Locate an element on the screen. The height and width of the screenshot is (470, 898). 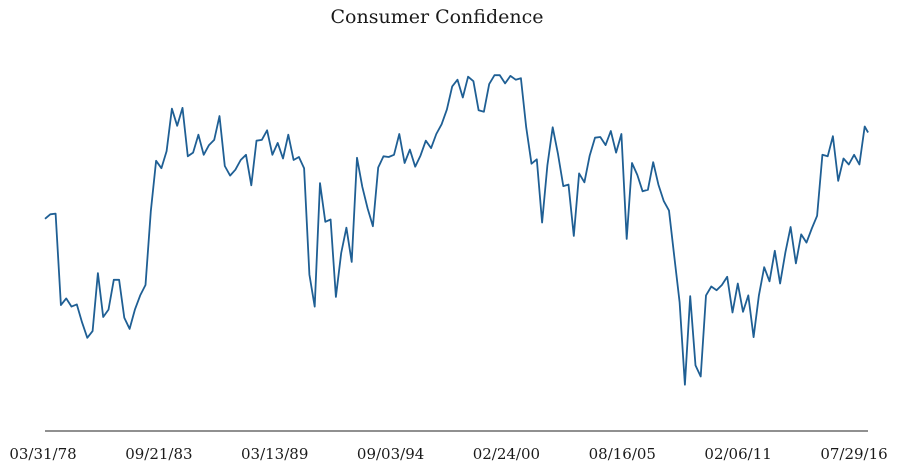
x-tick-label: 09/03/94 is located at coordinates (390, 454).